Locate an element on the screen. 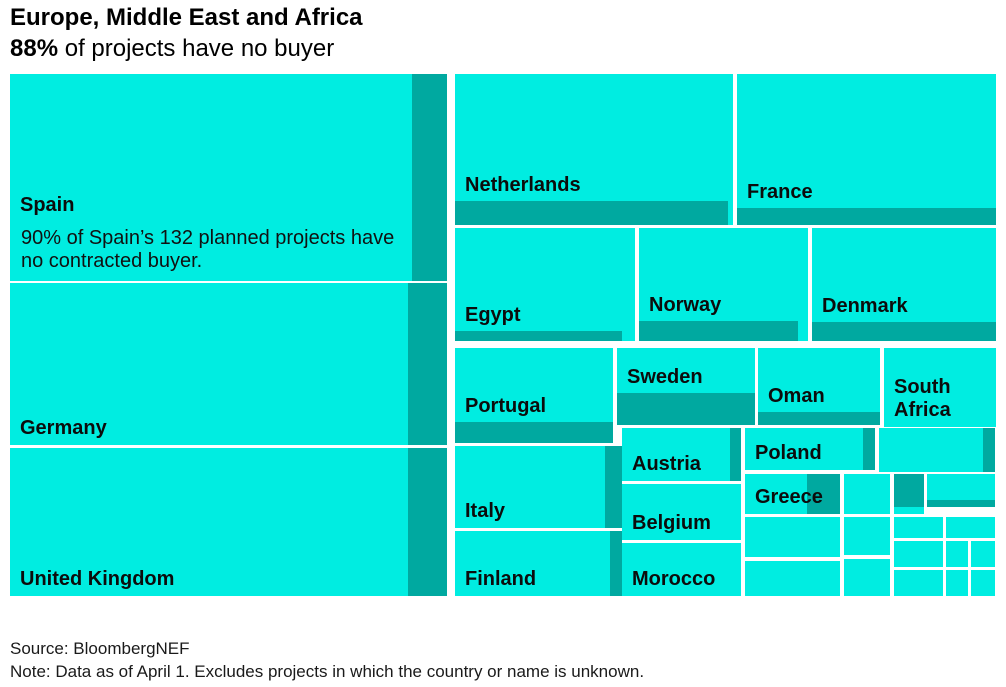  country-label-morocco: Morocco is located at coordinates (674, 578).